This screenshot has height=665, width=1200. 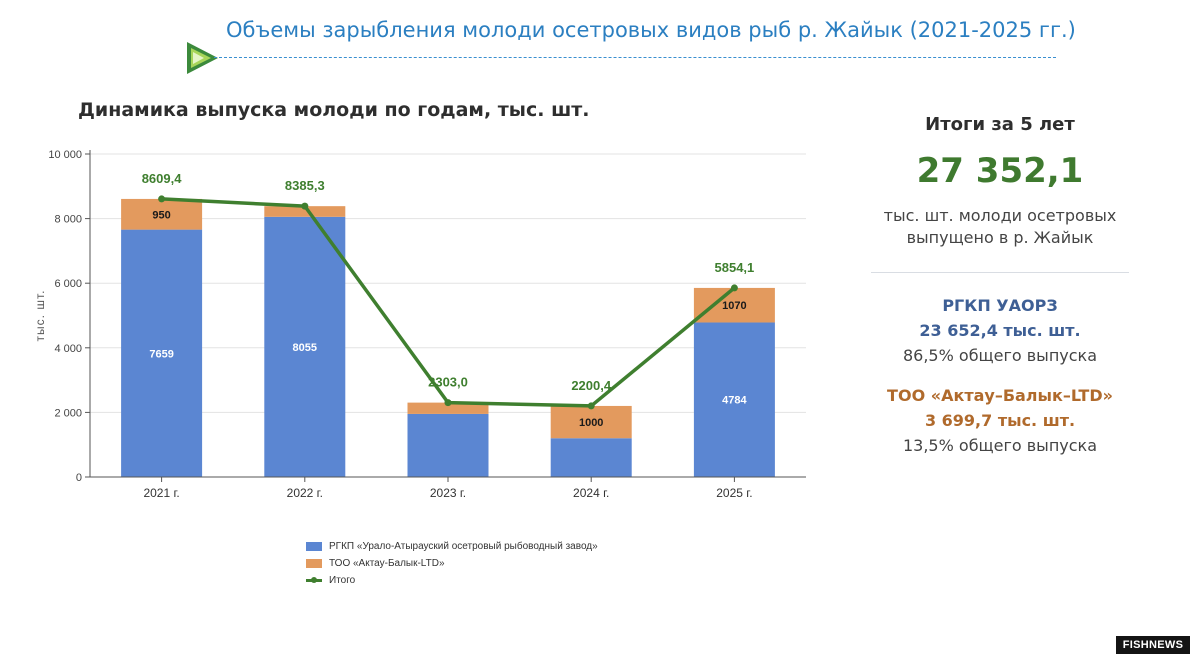 I want to click on bar-data-label: 4784, so click(x=734, y=401).